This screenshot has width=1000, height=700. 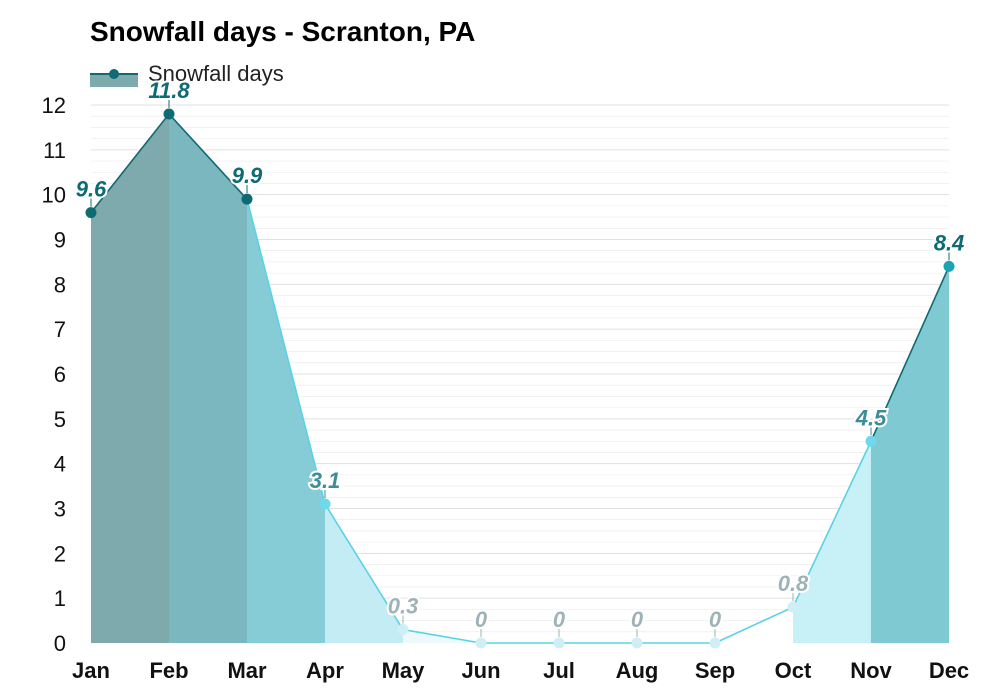 I want to click on data-point-sep, so click(x=715, y=643).